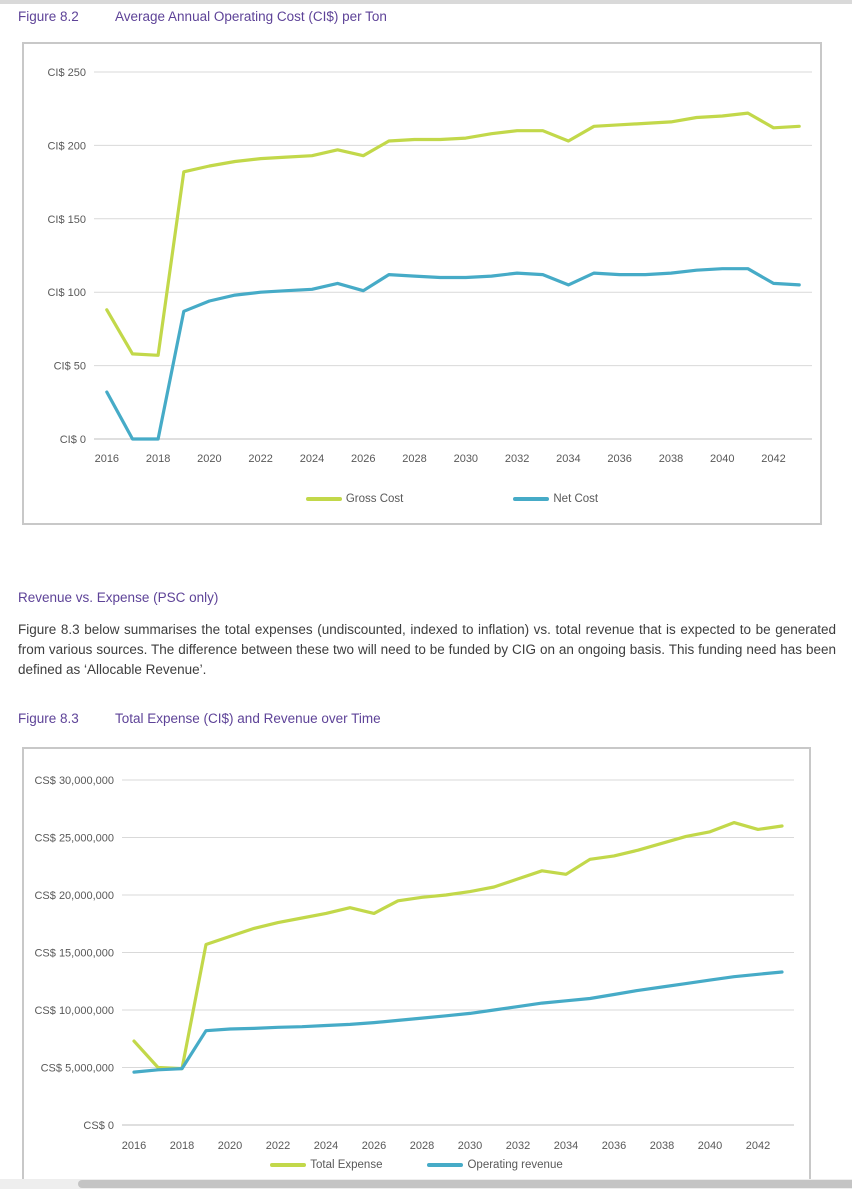  What do you see at coordinates (66, 293) in the screenshot?
I see `y-tick-label: CI$ 100` at bounding box center [66, 293].